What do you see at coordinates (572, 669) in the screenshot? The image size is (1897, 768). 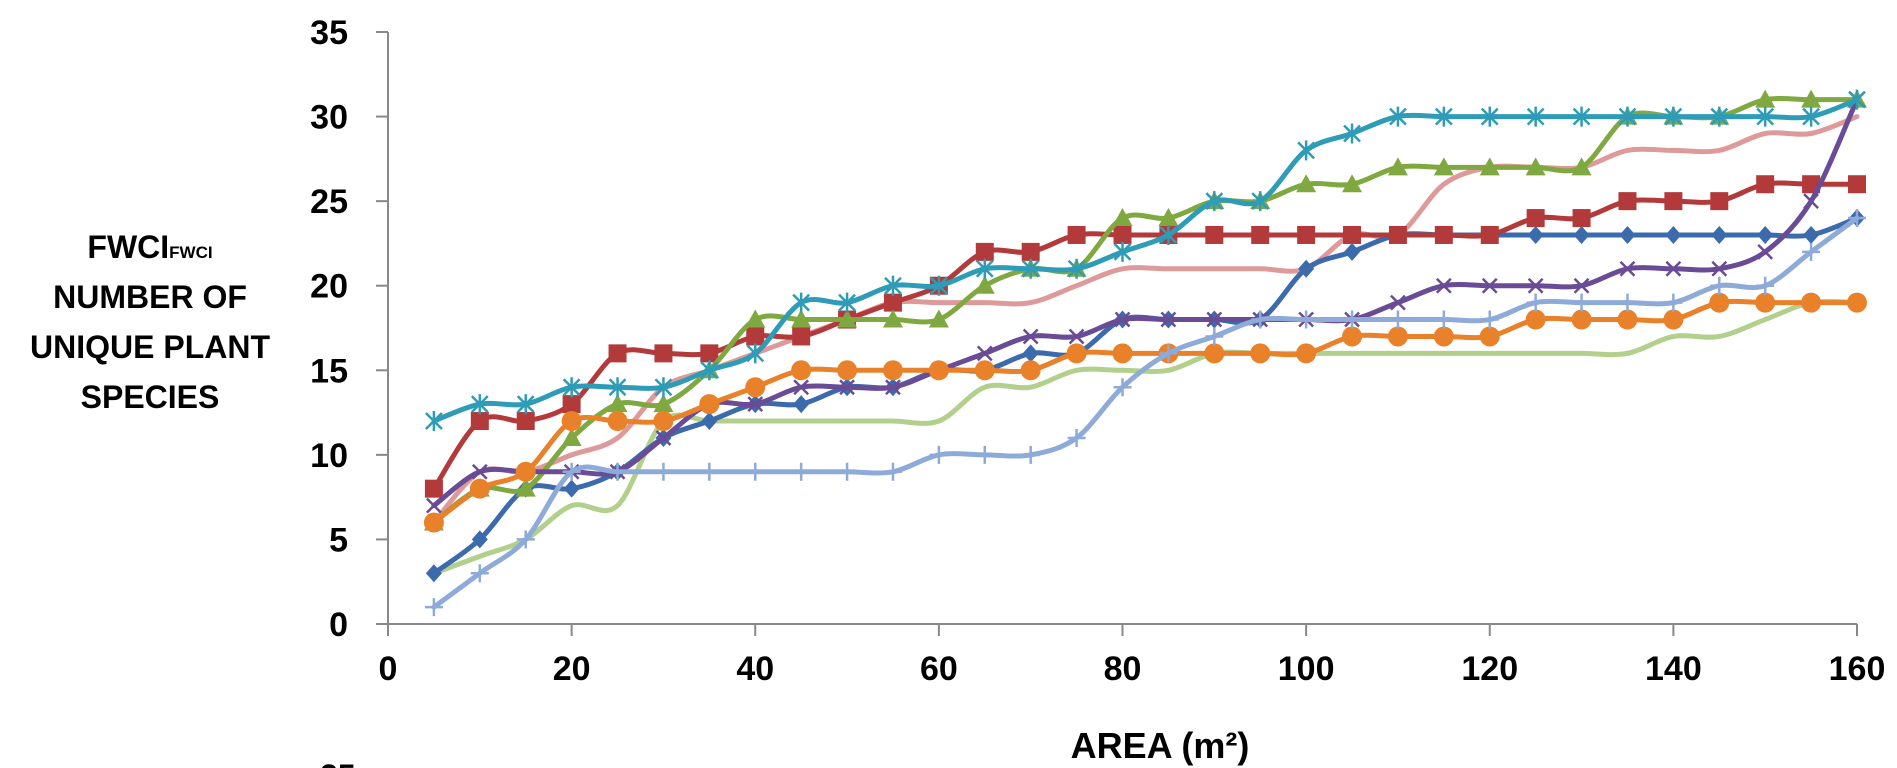 I see `x-tick-label: 20` at bounding box center [572, 669].